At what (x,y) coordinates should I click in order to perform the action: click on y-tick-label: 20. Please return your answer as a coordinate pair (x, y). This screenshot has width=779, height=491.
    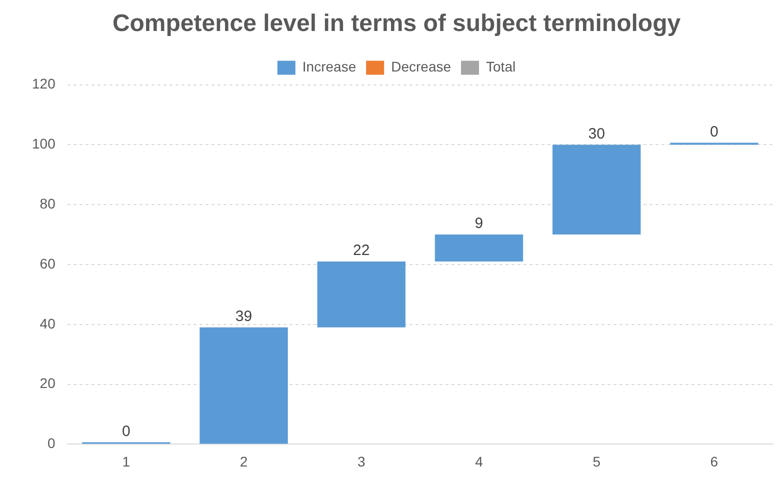
    Looking at the image, I should click on (48, 383).